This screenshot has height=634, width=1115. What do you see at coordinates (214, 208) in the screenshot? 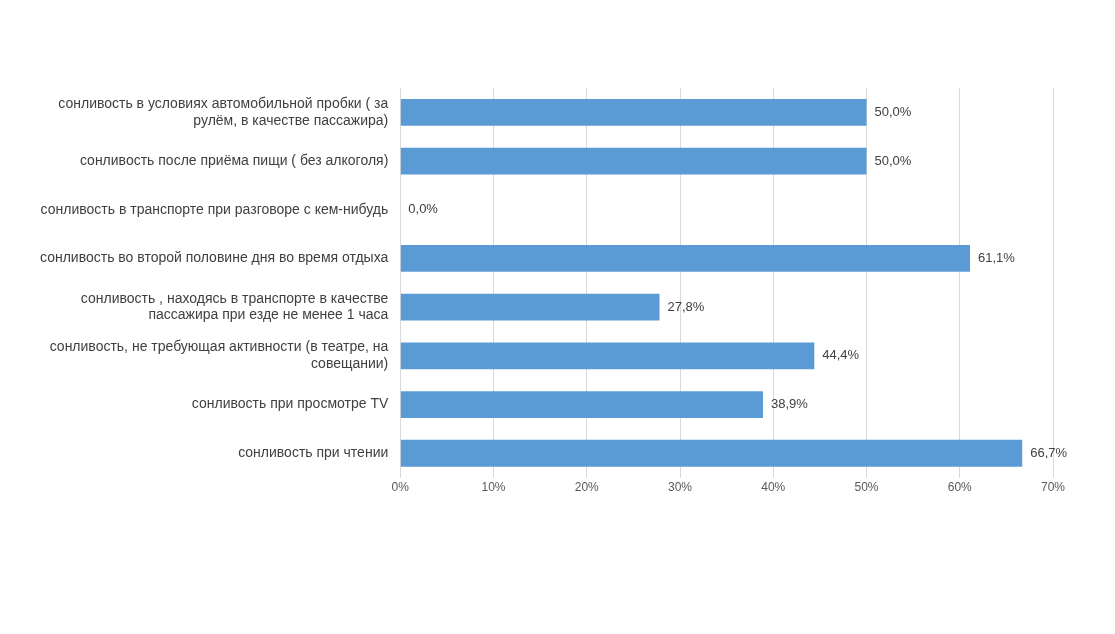
I see `y-tick-label: сонливость в транспорте при разговоре с кем-нибудь` at bounding box center [214, 208].